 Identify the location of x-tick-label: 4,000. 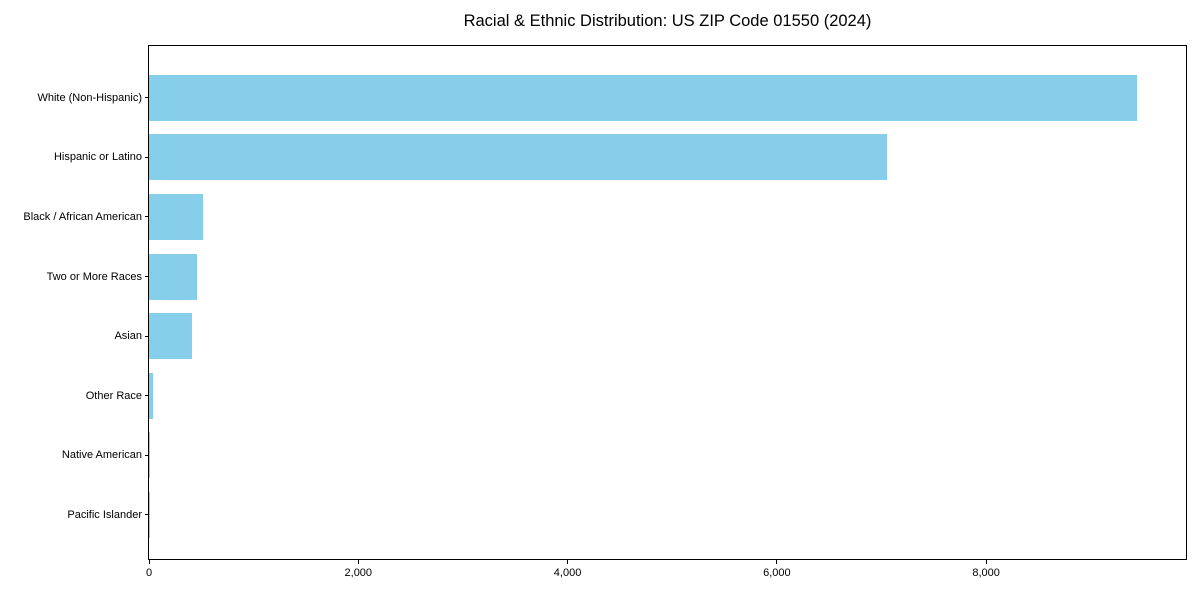
(567, 573).